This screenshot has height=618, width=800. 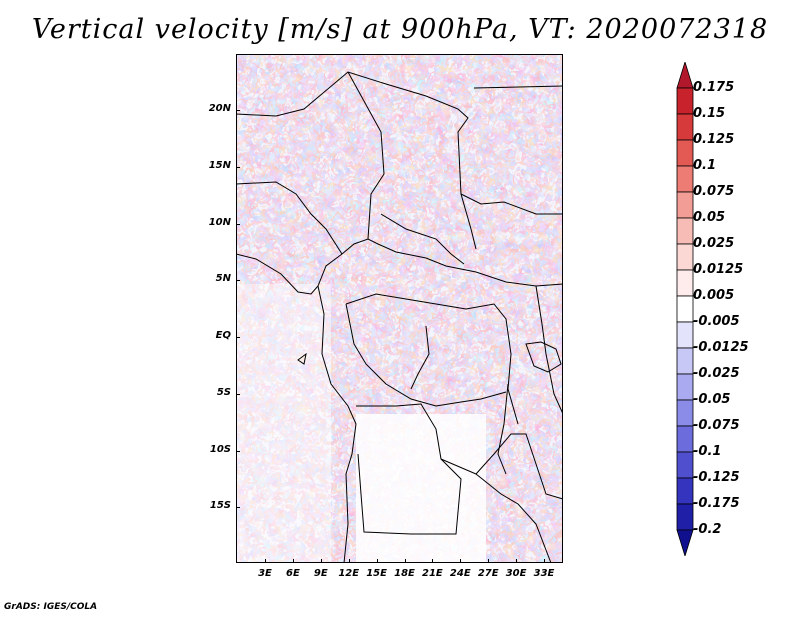 What do you see at coordinates (404, 573) in the screenshot?
I see `longitude-tick-label: 18E` at bounding box center [404, 573].